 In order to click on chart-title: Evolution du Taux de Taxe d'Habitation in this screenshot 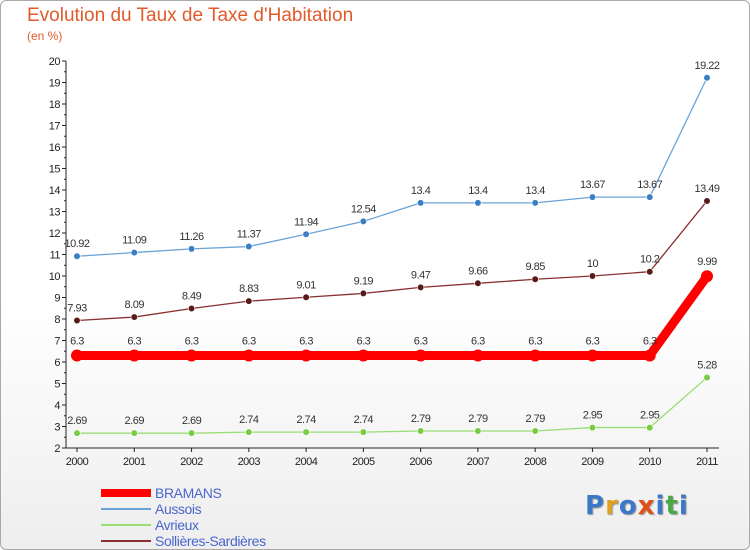, I will do `click(190, 15)`.